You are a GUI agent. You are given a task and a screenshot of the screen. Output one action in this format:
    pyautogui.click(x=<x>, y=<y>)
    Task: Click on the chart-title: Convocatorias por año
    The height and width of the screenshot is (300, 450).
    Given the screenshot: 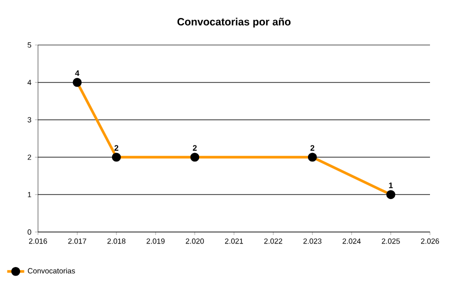 What is the action you would take?
    pyautogui.click(x=234, y=23)
    